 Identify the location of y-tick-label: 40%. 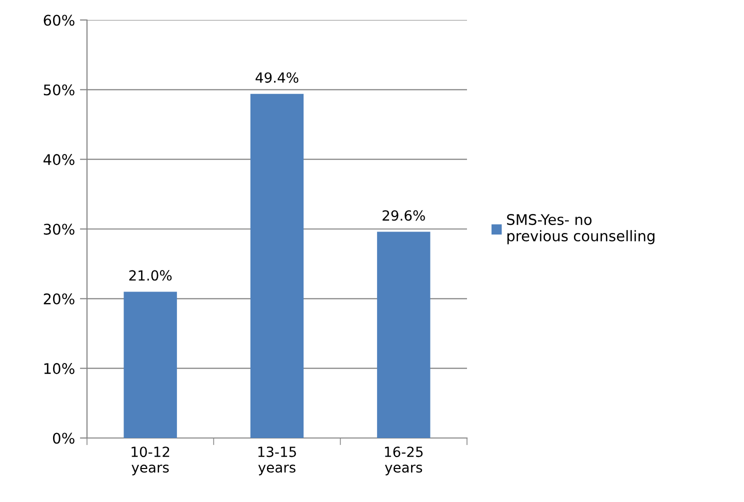
(58, 160).